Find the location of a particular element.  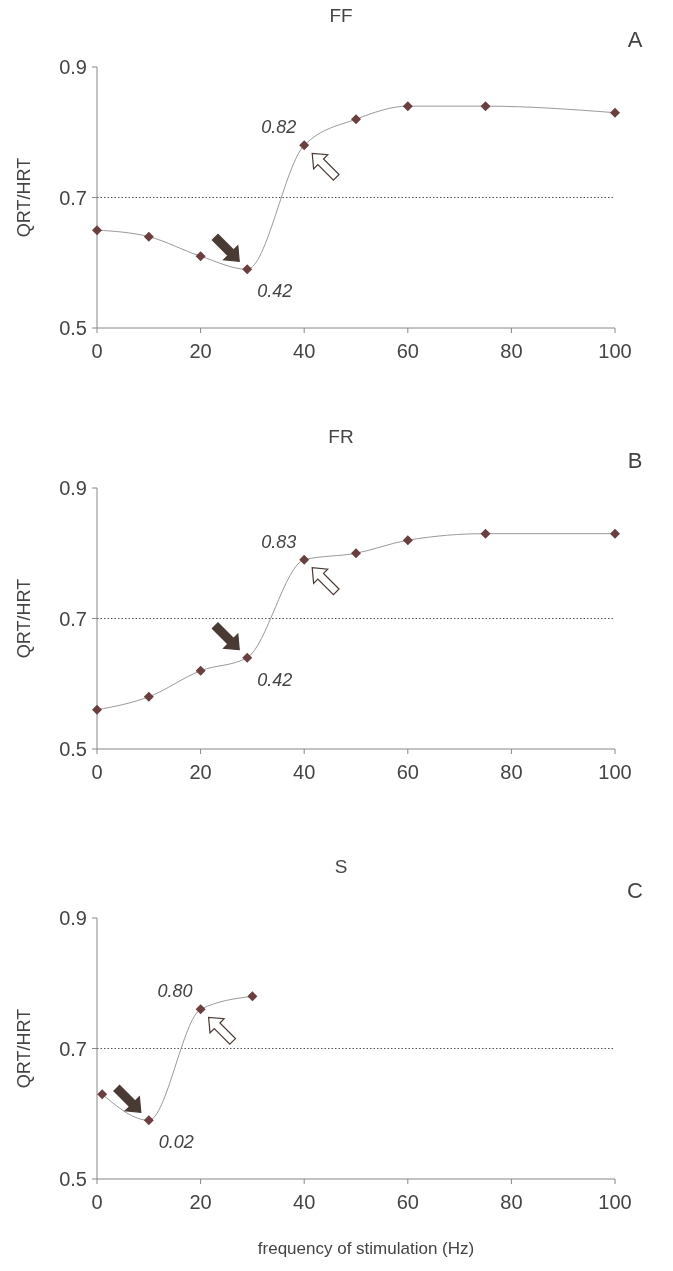

text: C is located at coordinates (635, 890).